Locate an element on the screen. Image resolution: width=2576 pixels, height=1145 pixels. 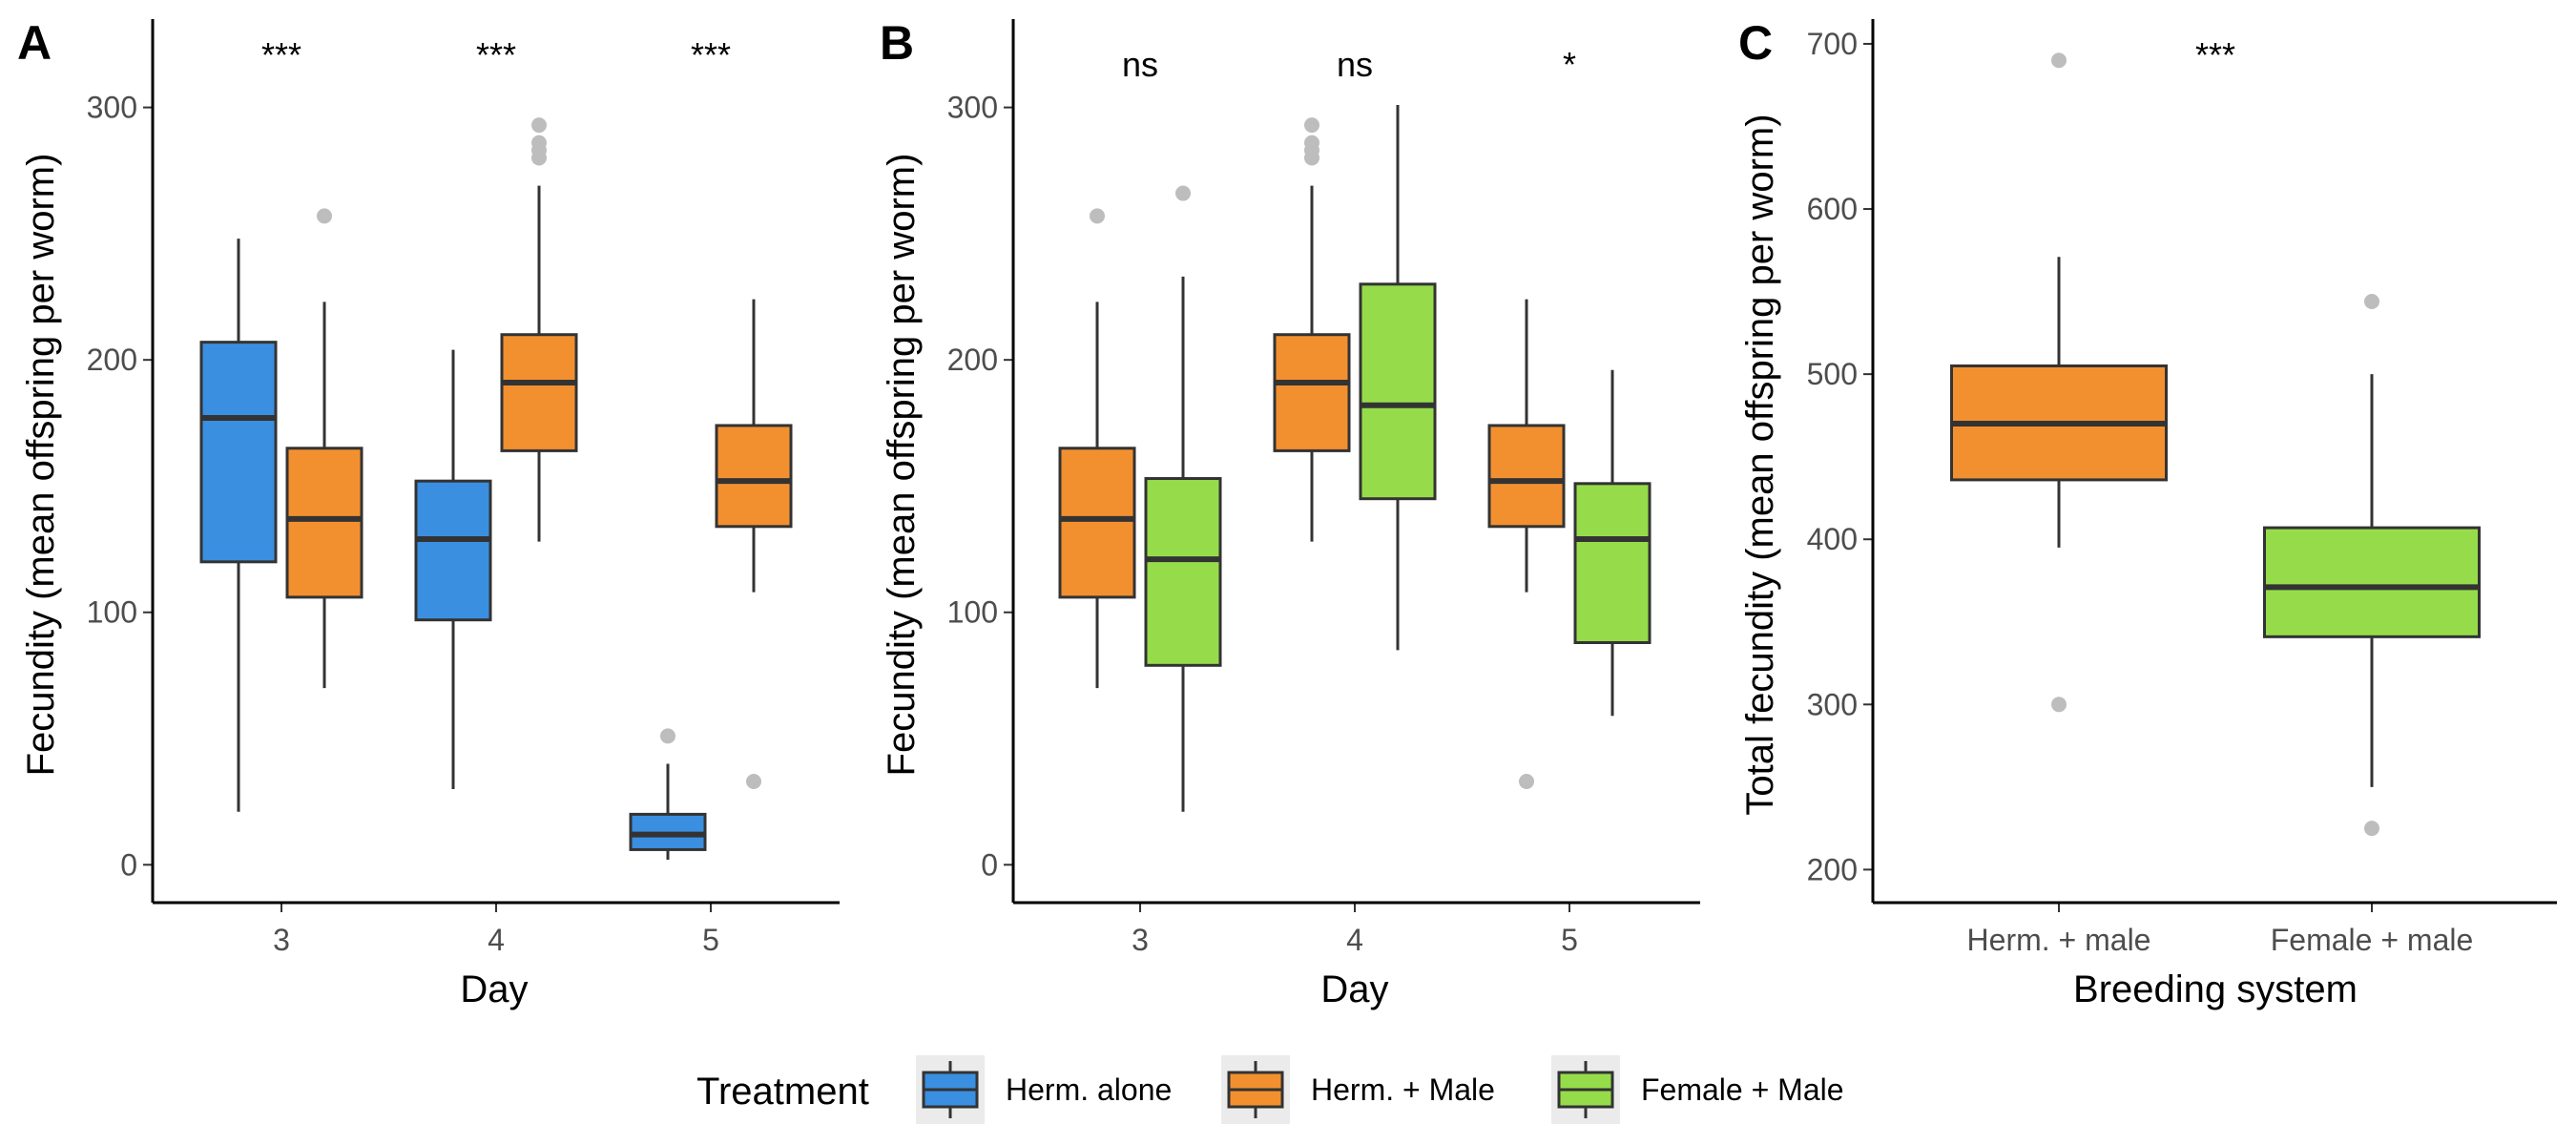
panel-a-x-tick-label: 3 is located at coordinates (281, 940).